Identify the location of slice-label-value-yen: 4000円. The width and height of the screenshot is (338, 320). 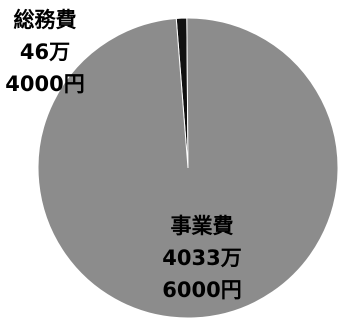
(45, 84).